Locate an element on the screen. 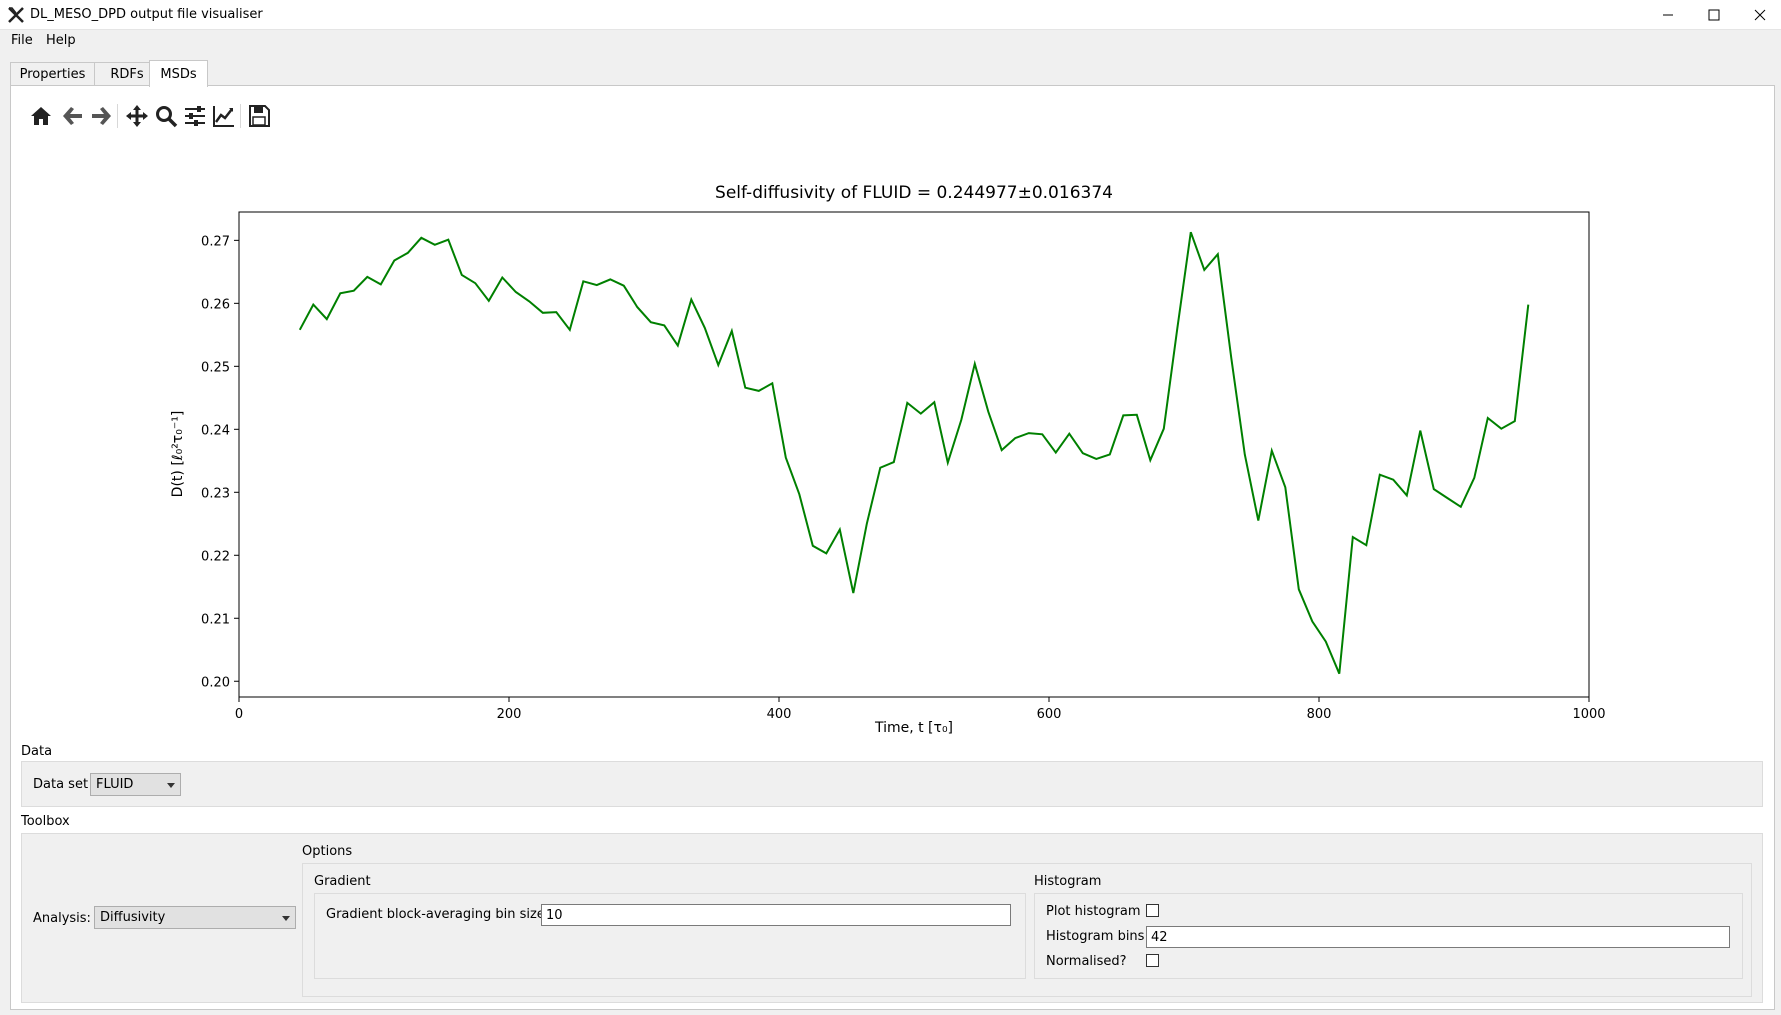  zoom-icon is located at coordinates (167, 117).